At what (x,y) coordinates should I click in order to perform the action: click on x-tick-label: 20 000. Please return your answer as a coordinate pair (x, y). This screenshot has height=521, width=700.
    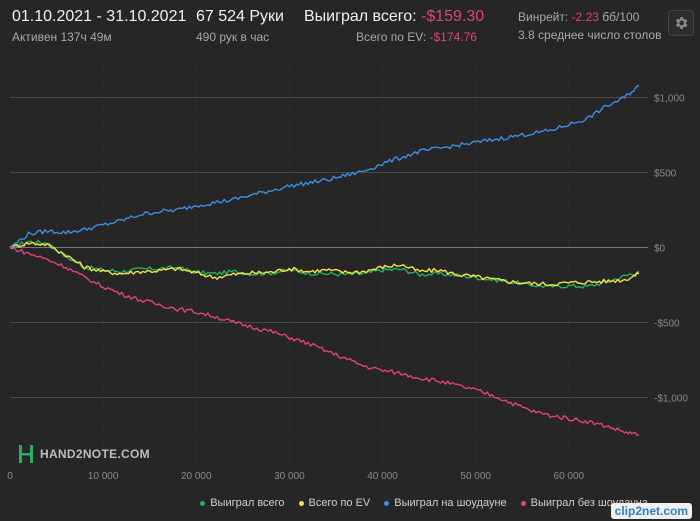
    Looking at the image, I should click on (196, 476).